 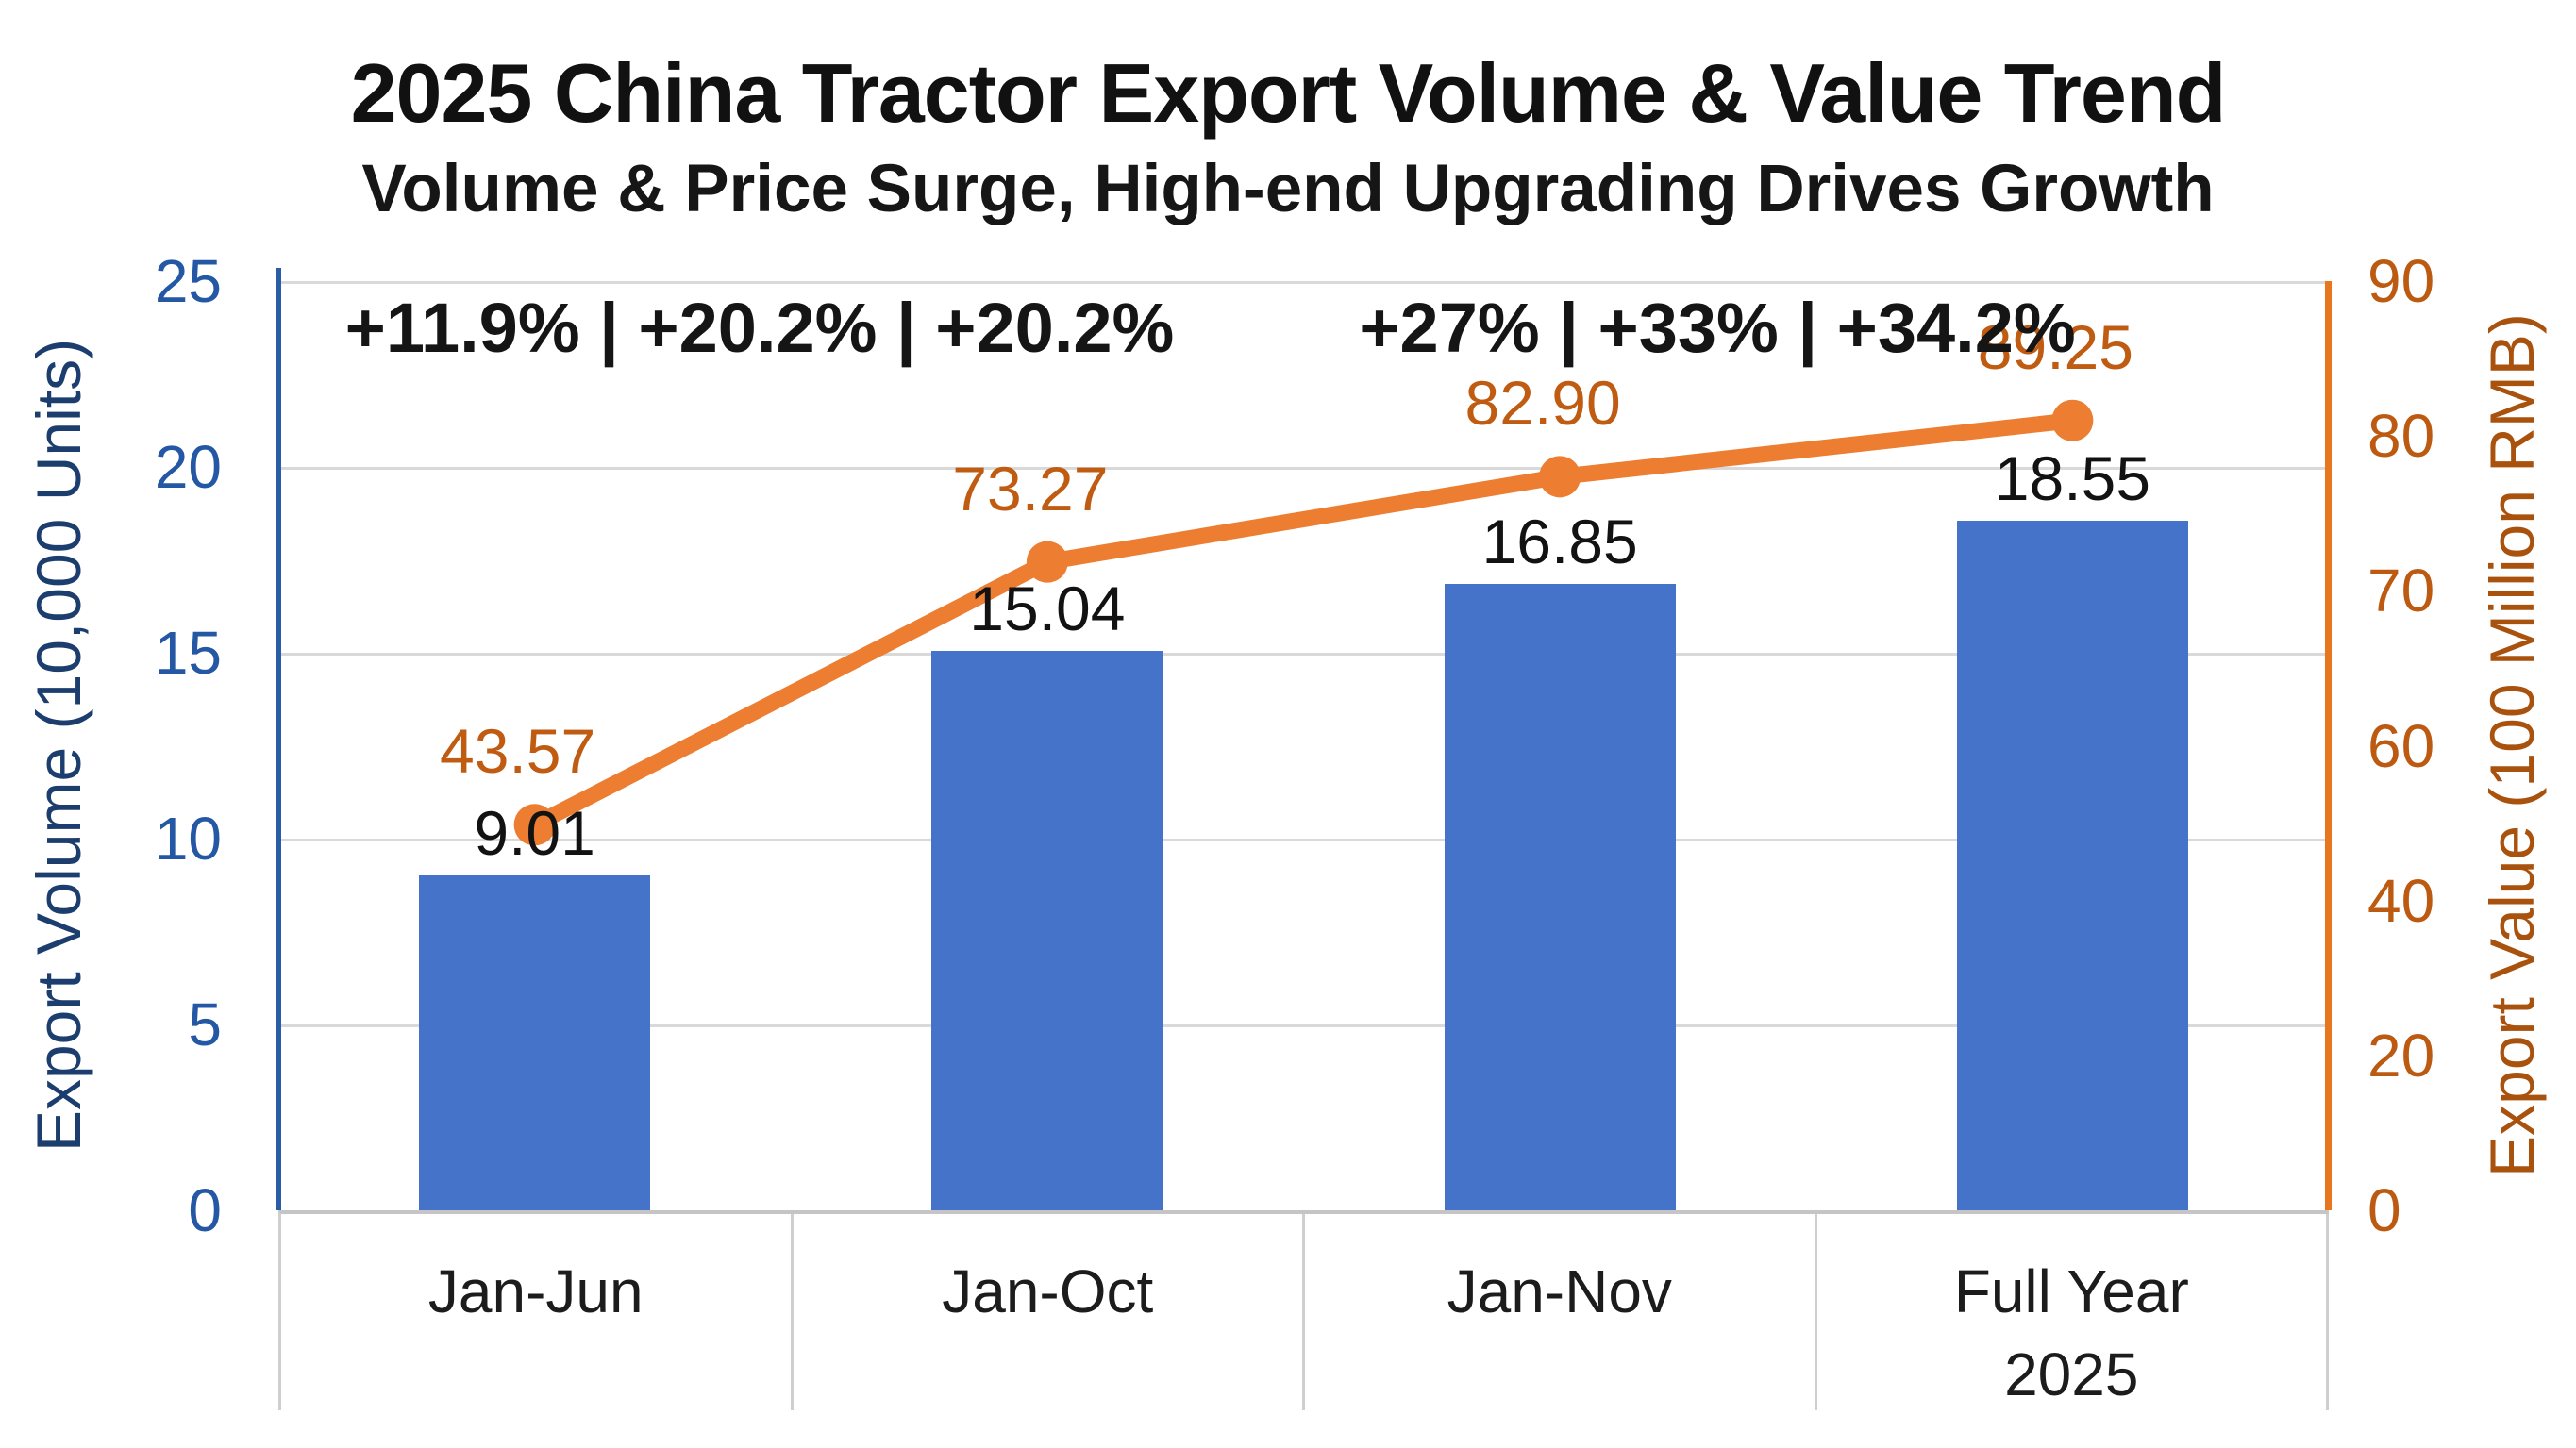 What do you see at coordinates (537, 1312) in the screenshot?
I see `x-axis-category: Jan-Jun` at bounding box center [537, 1312].